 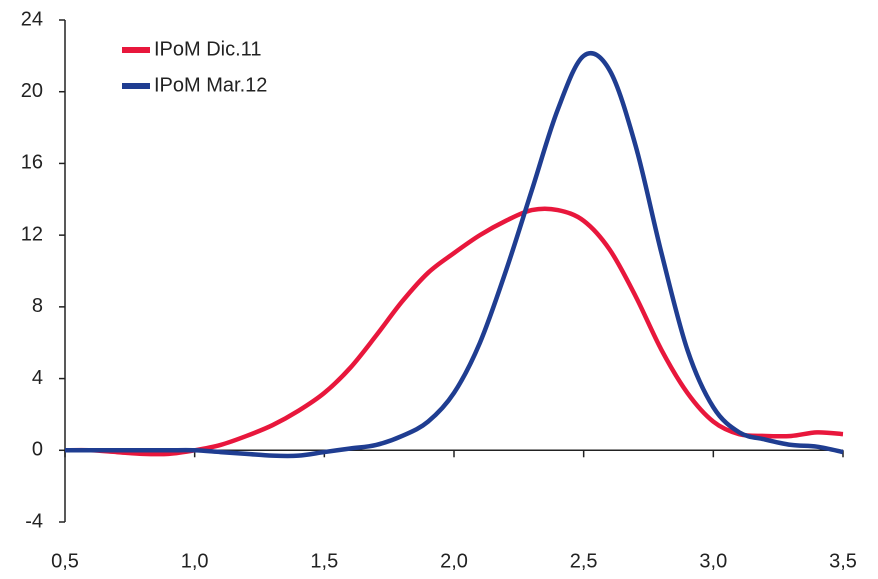 What do you see at coordinates (32, 91) in the screenshot?
I see `y-tick-label: 20` at bounding box center [32, 91].